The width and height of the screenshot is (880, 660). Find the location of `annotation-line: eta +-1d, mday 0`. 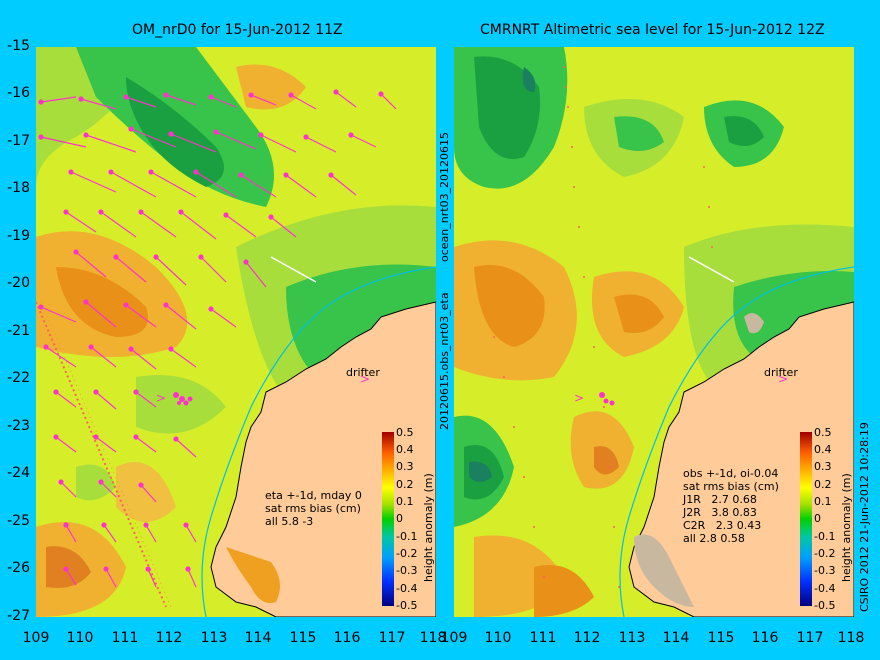

annotation-line: eta +-1d, mday 0 is located at coordinates (313, 495).